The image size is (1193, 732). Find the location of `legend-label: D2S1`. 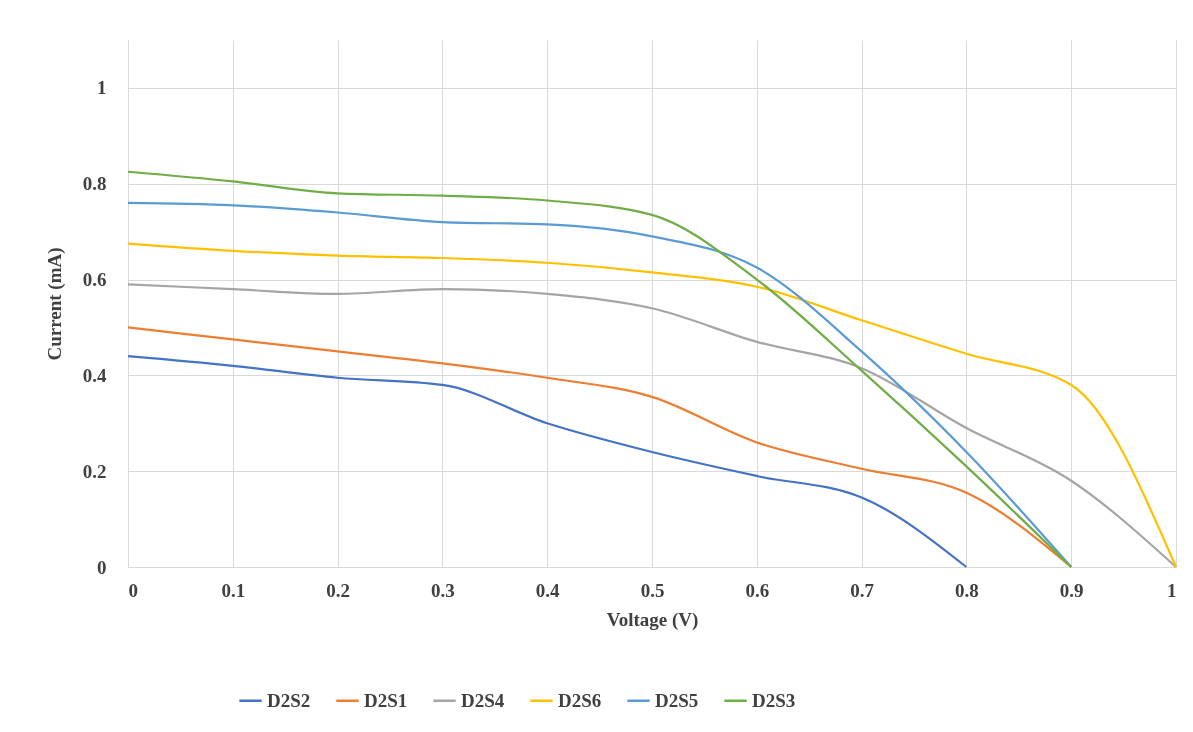

legend-label: D2S1 is located at coordinates (386, 700).